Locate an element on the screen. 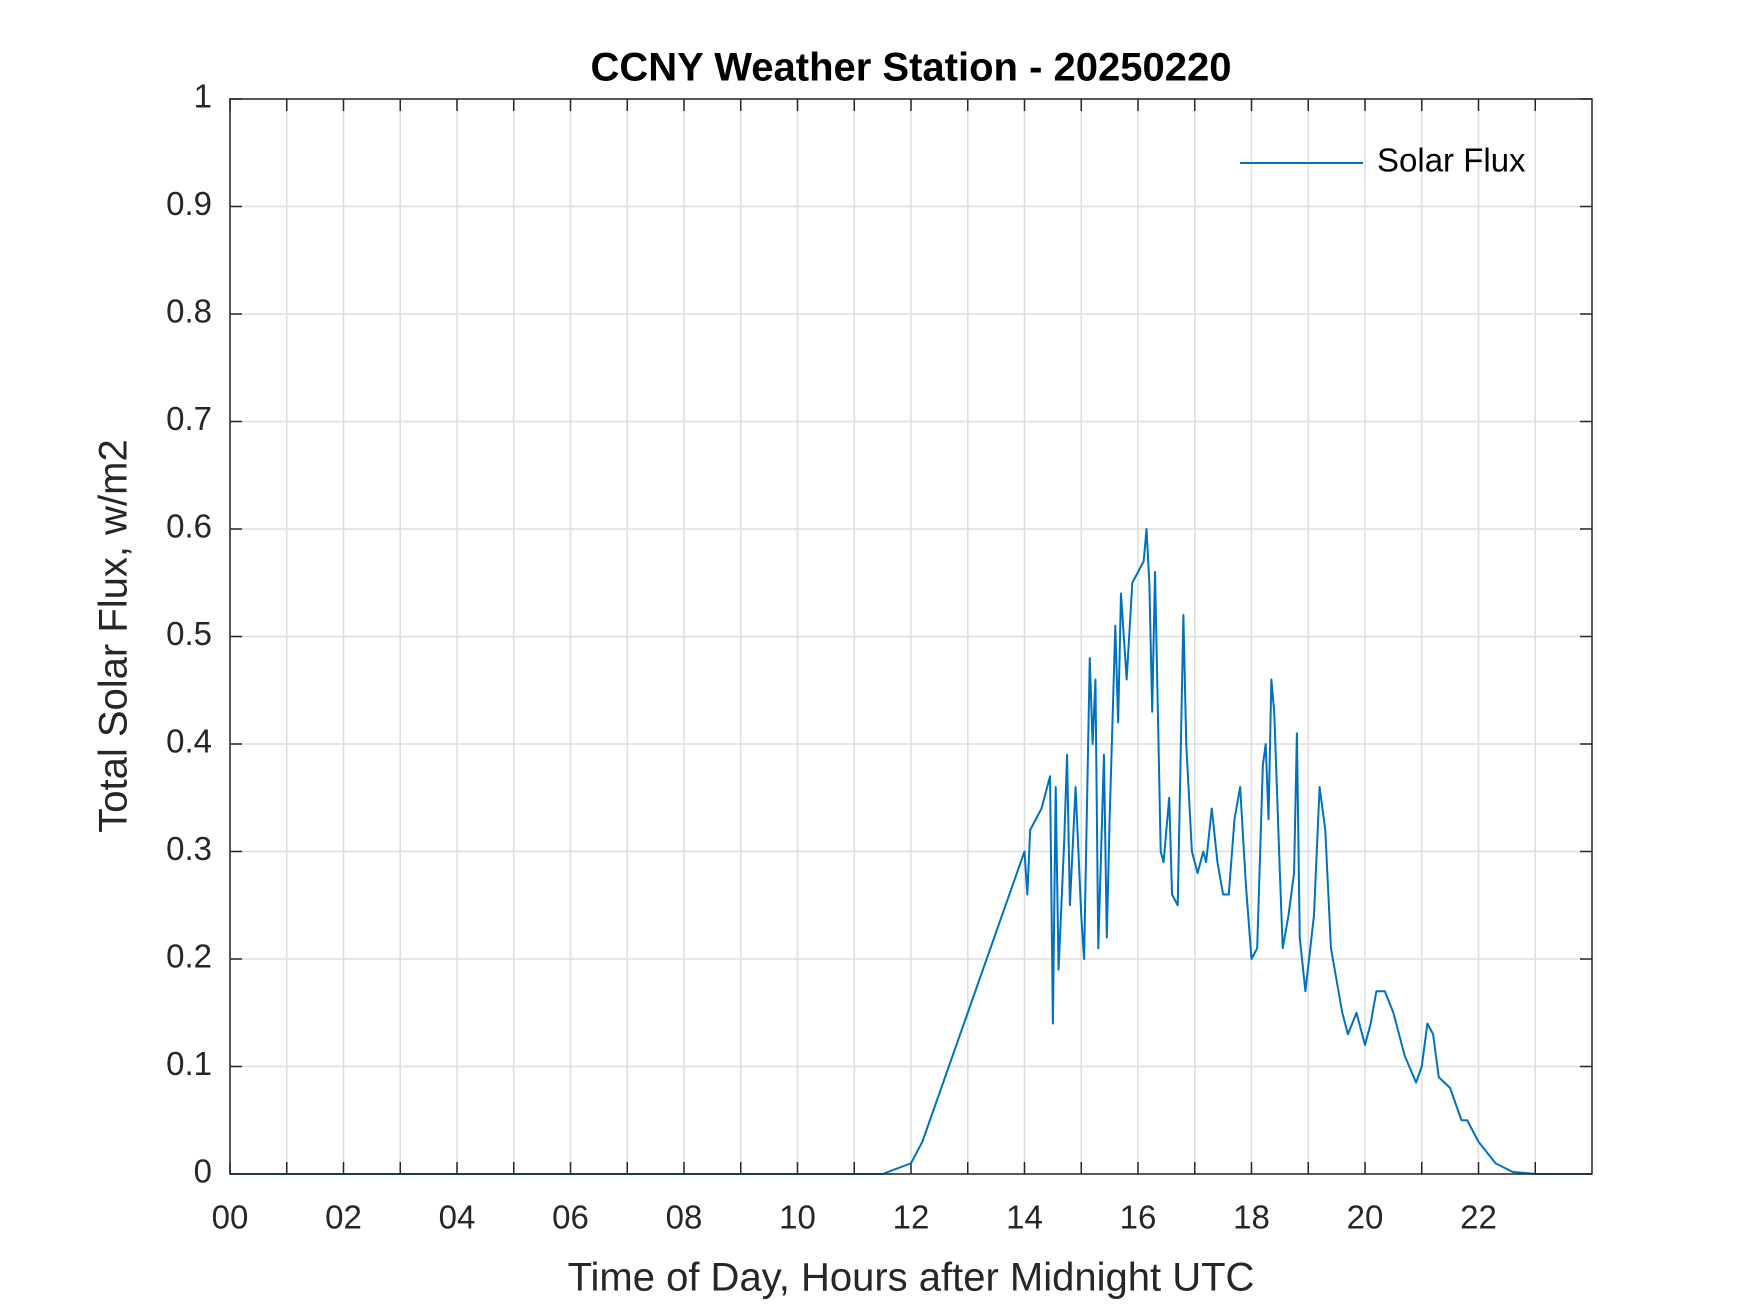 This screenshot has width=1750, height=1313. y-tick-label: 0 is located at coordinates (203, 1171).